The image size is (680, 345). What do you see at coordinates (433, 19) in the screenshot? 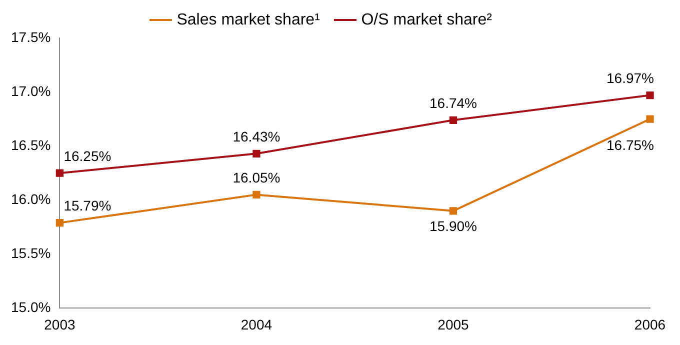
I see `legend-label: O/S market share²` at bounding box center [433, 19].